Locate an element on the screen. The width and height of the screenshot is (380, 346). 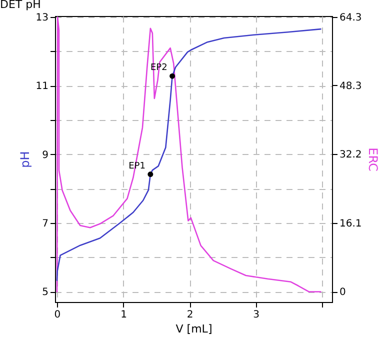
x-tick-label: 2 is located at coordinates (190, 315).